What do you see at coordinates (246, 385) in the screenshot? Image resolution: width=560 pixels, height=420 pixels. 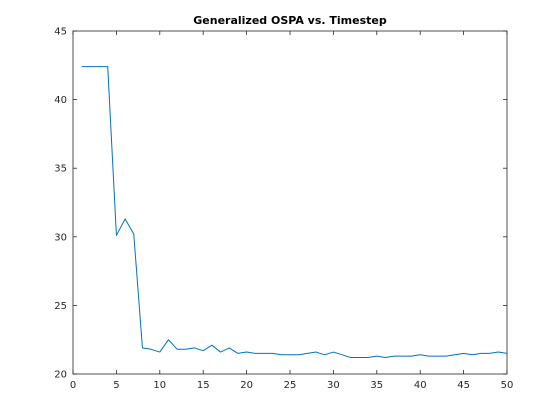 I see `x-tick-label: 20` at bounding box center [246, 385].